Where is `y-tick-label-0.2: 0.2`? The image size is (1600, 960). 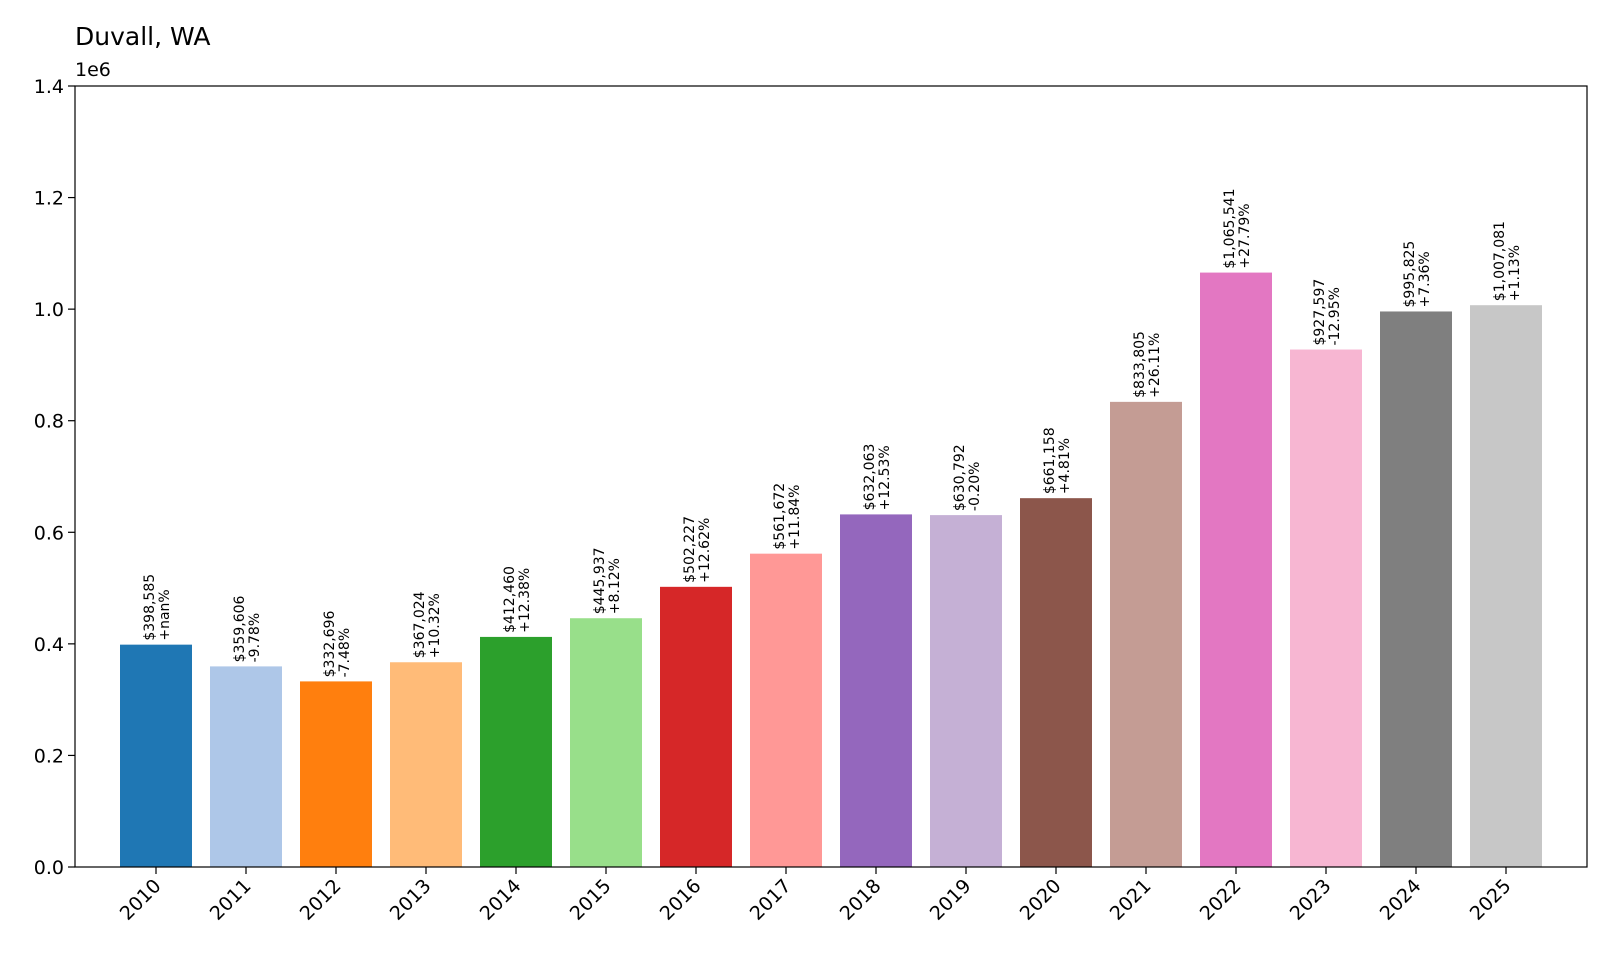
y-tick-label-0.2: 0.2 is located at coordinates (49, 756).